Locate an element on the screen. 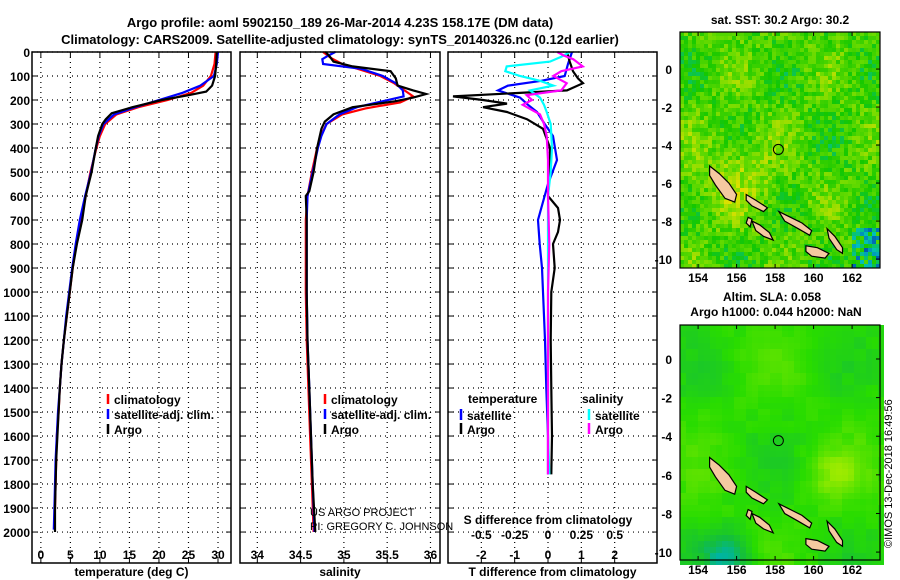  island-landmass is located at coordinates (817, 252).